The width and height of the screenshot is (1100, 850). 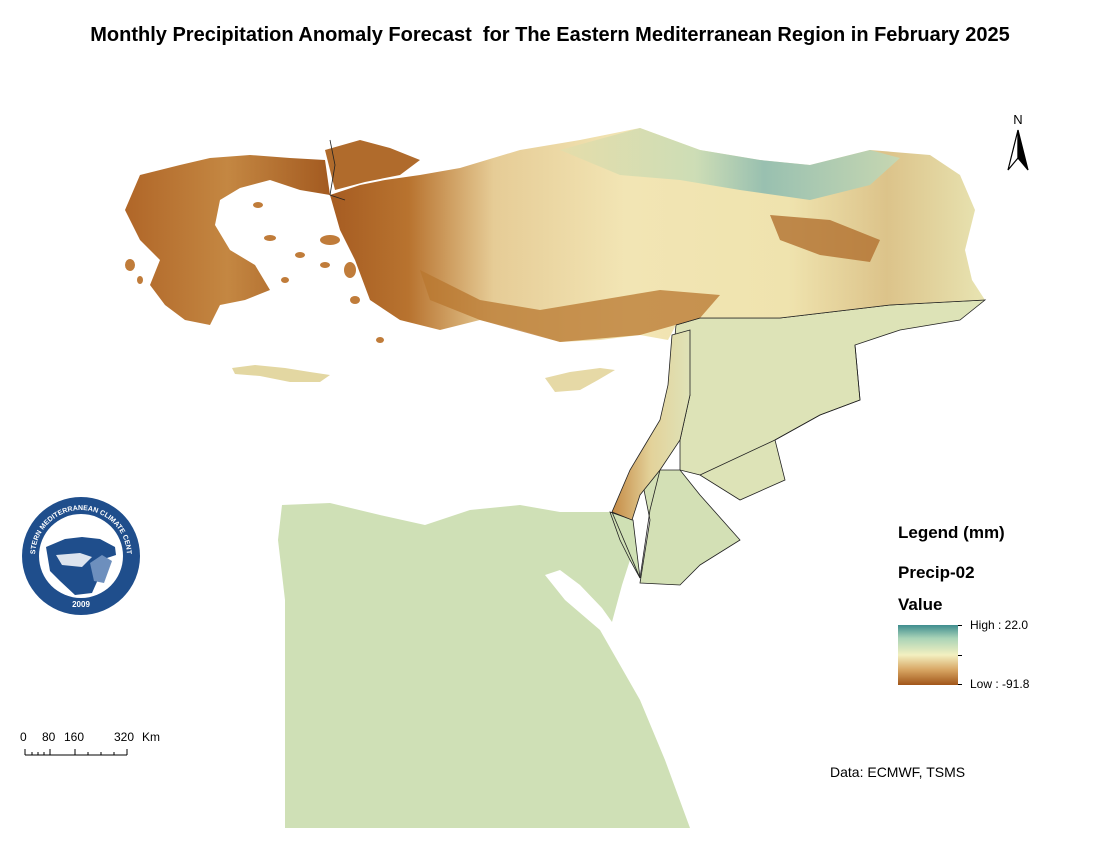 I want to click on legend-high-label: High : 22.0, so click(x=999, y=625).